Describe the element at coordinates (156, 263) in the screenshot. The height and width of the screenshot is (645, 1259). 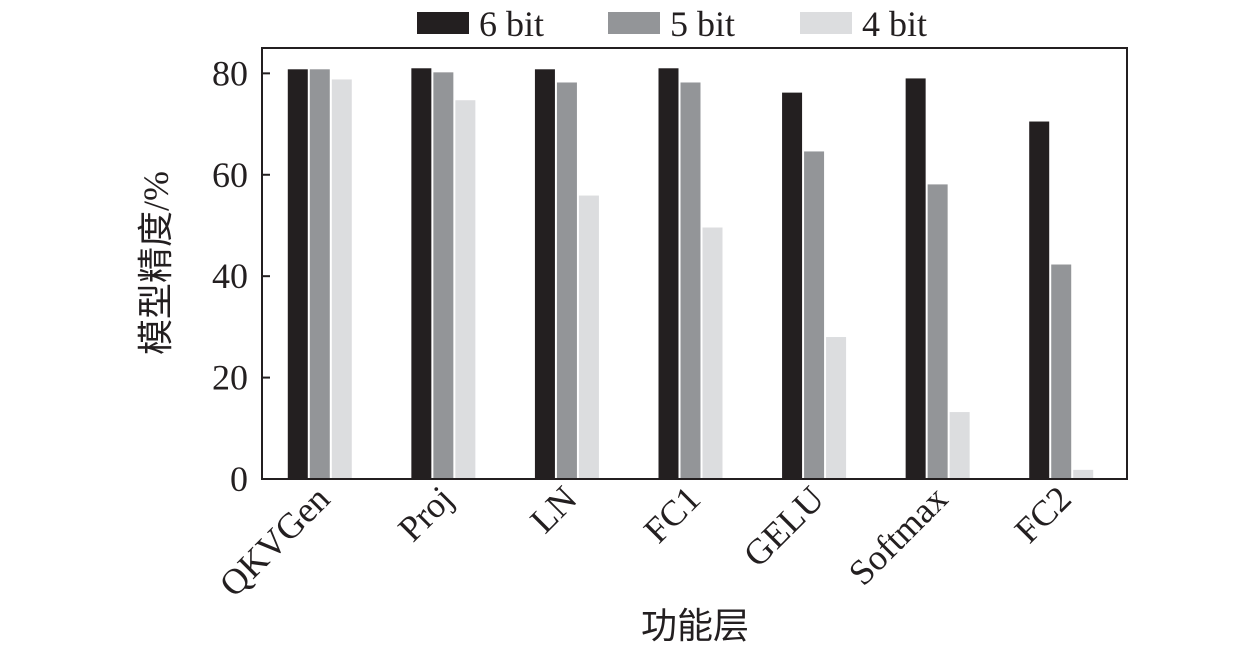
I see `y-axis-label: 模型精度/%` at that location.